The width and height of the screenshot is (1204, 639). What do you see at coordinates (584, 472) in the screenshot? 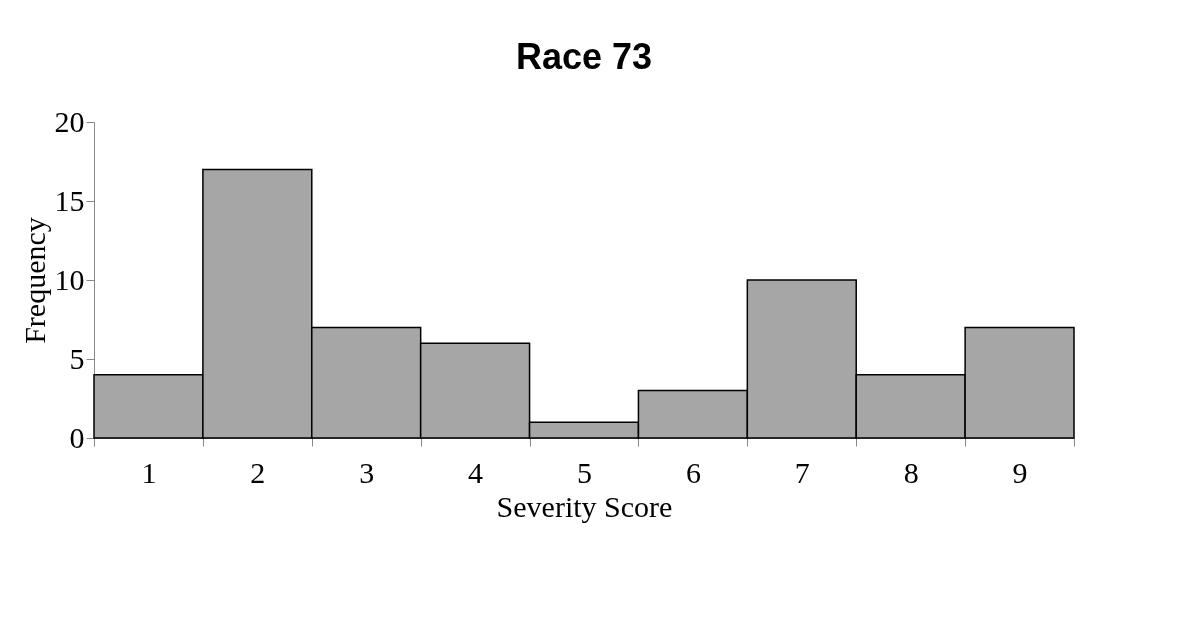
I see `x-tick-label: 5` at bounding box center [584, 472].